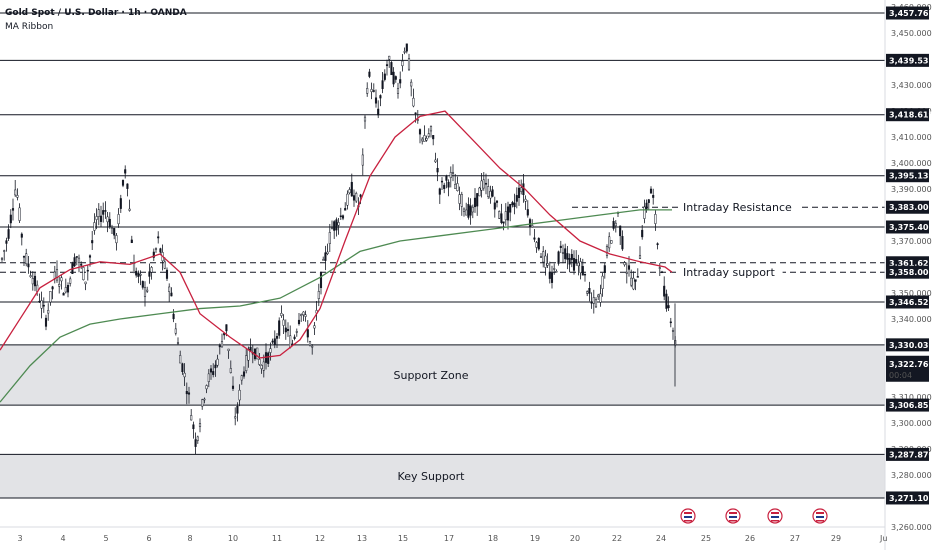 The height and width of the screenshot is (550, 932). What do you see at coordinates (233, 538) in the screenshot?
I see `time-tick-label: 10` at bounding box center [233, 538].